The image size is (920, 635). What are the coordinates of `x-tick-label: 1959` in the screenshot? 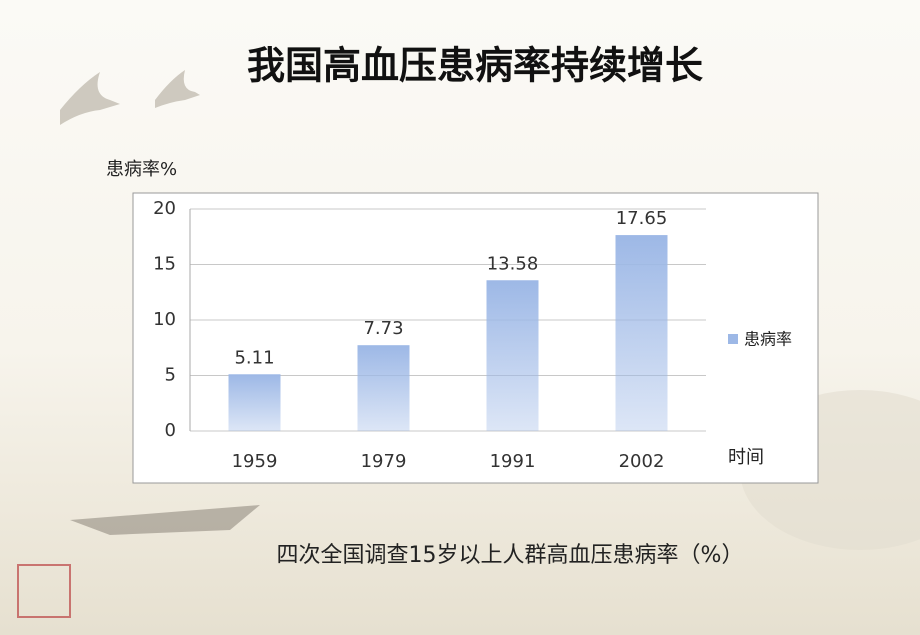 It's located at (255, 461).